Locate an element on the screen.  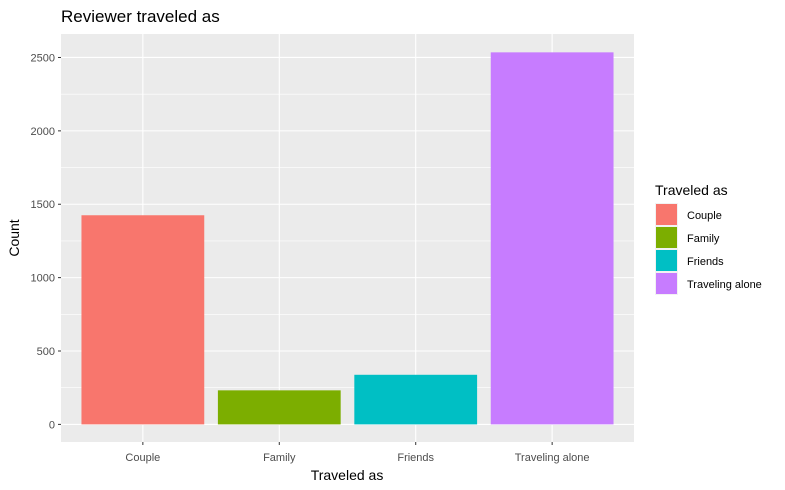
bar-family is located at coordinates (279, 407).